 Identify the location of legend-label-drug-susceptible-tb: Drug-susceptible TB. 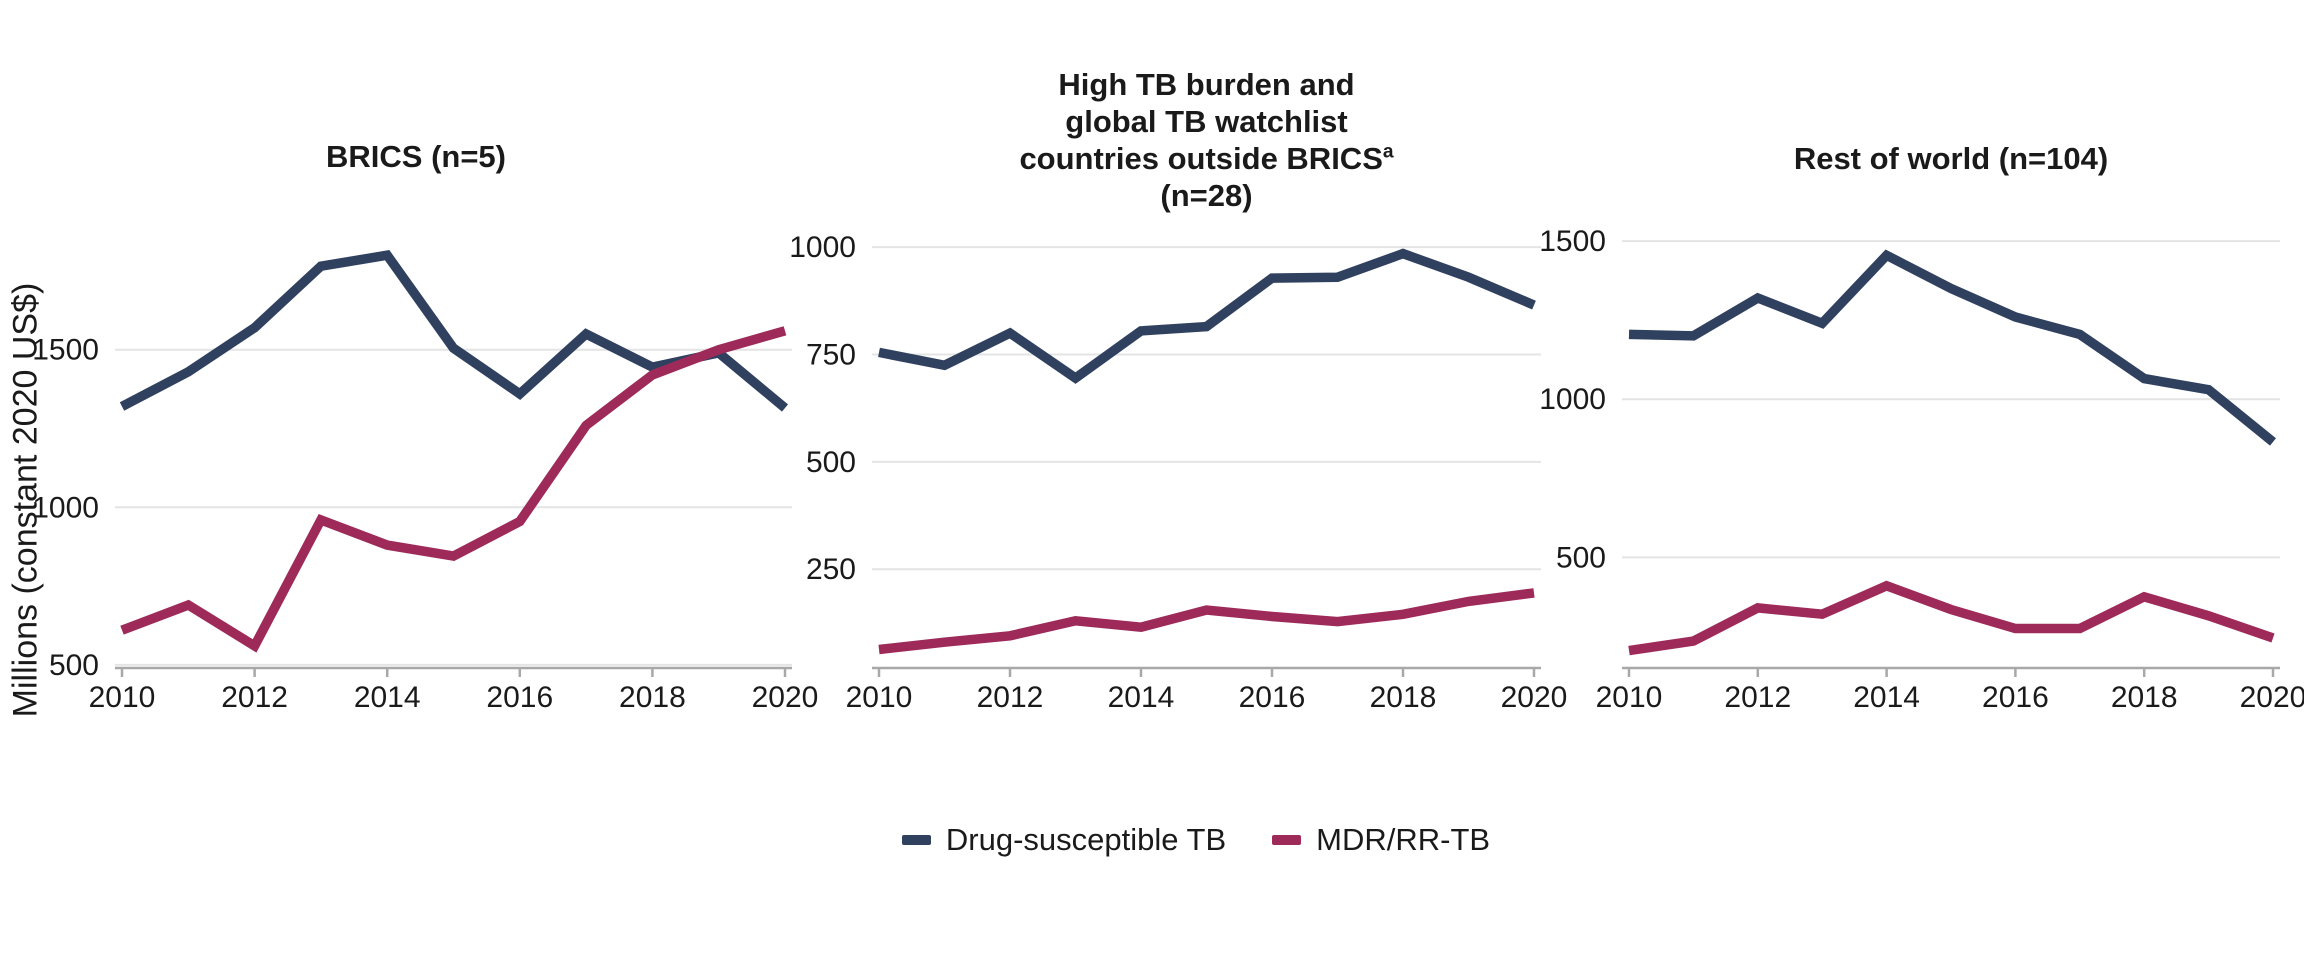
(1086, 839).